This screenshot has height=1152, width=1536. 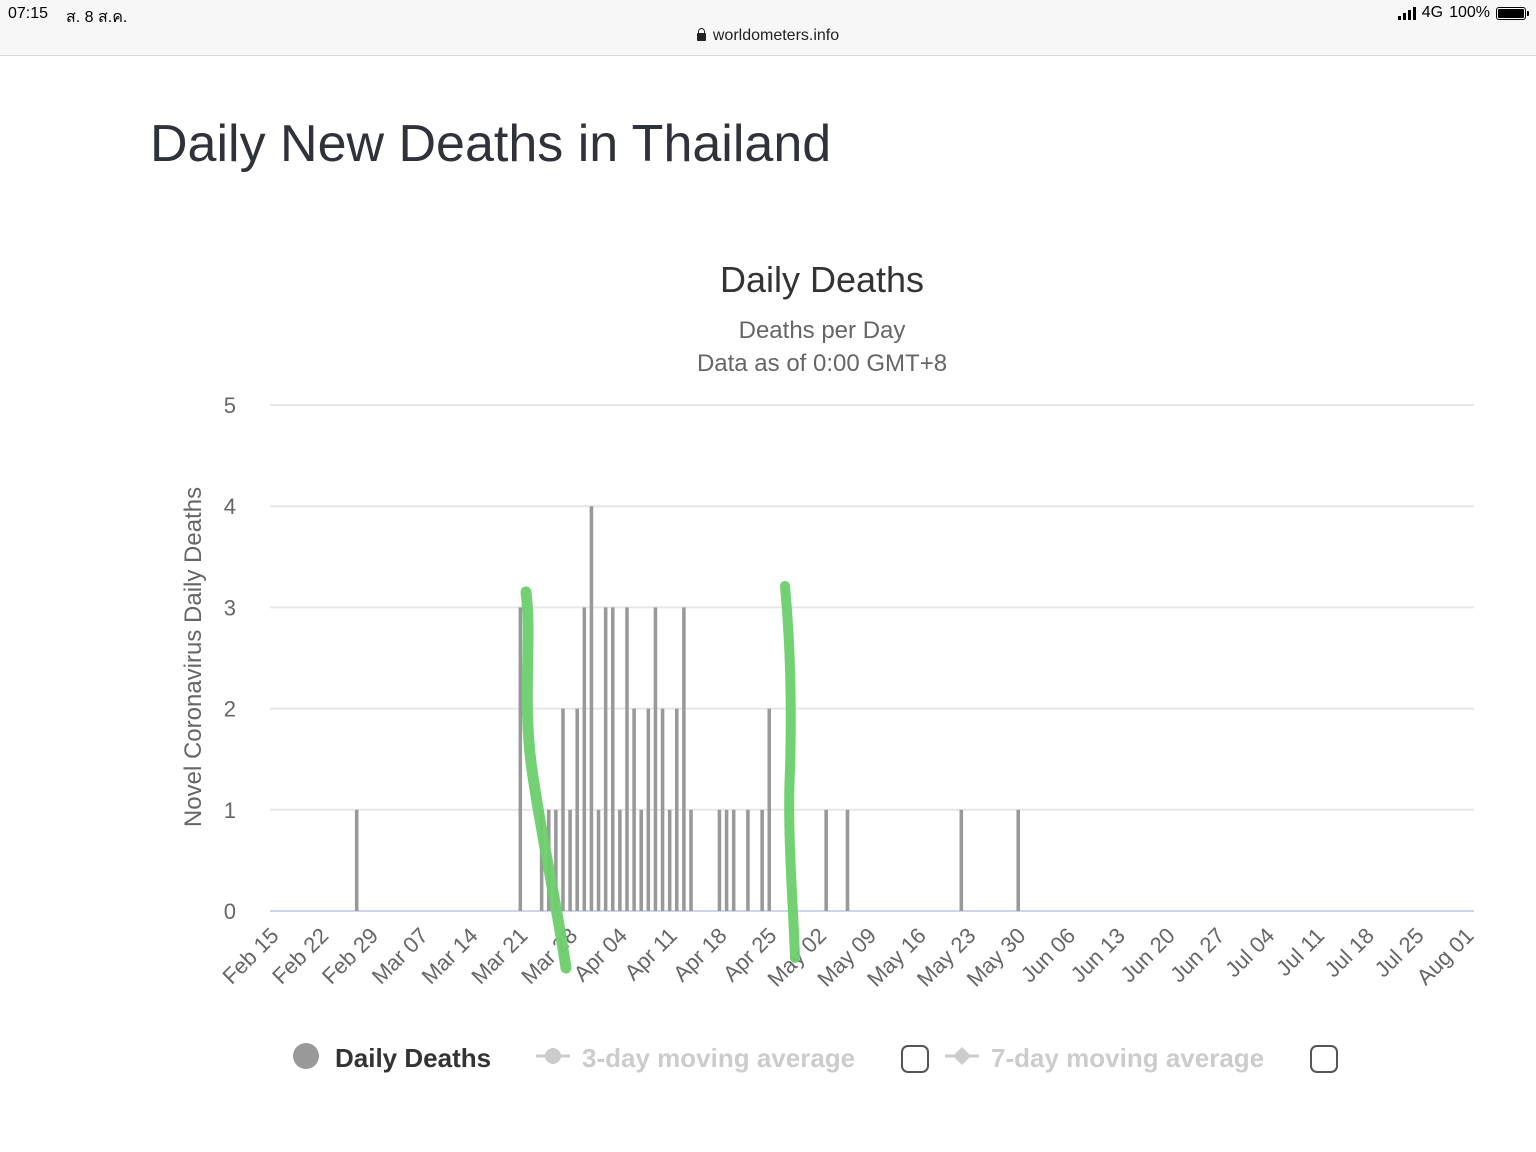 I want to click on url-text: worldometers.info, so click(x=776, y=35).